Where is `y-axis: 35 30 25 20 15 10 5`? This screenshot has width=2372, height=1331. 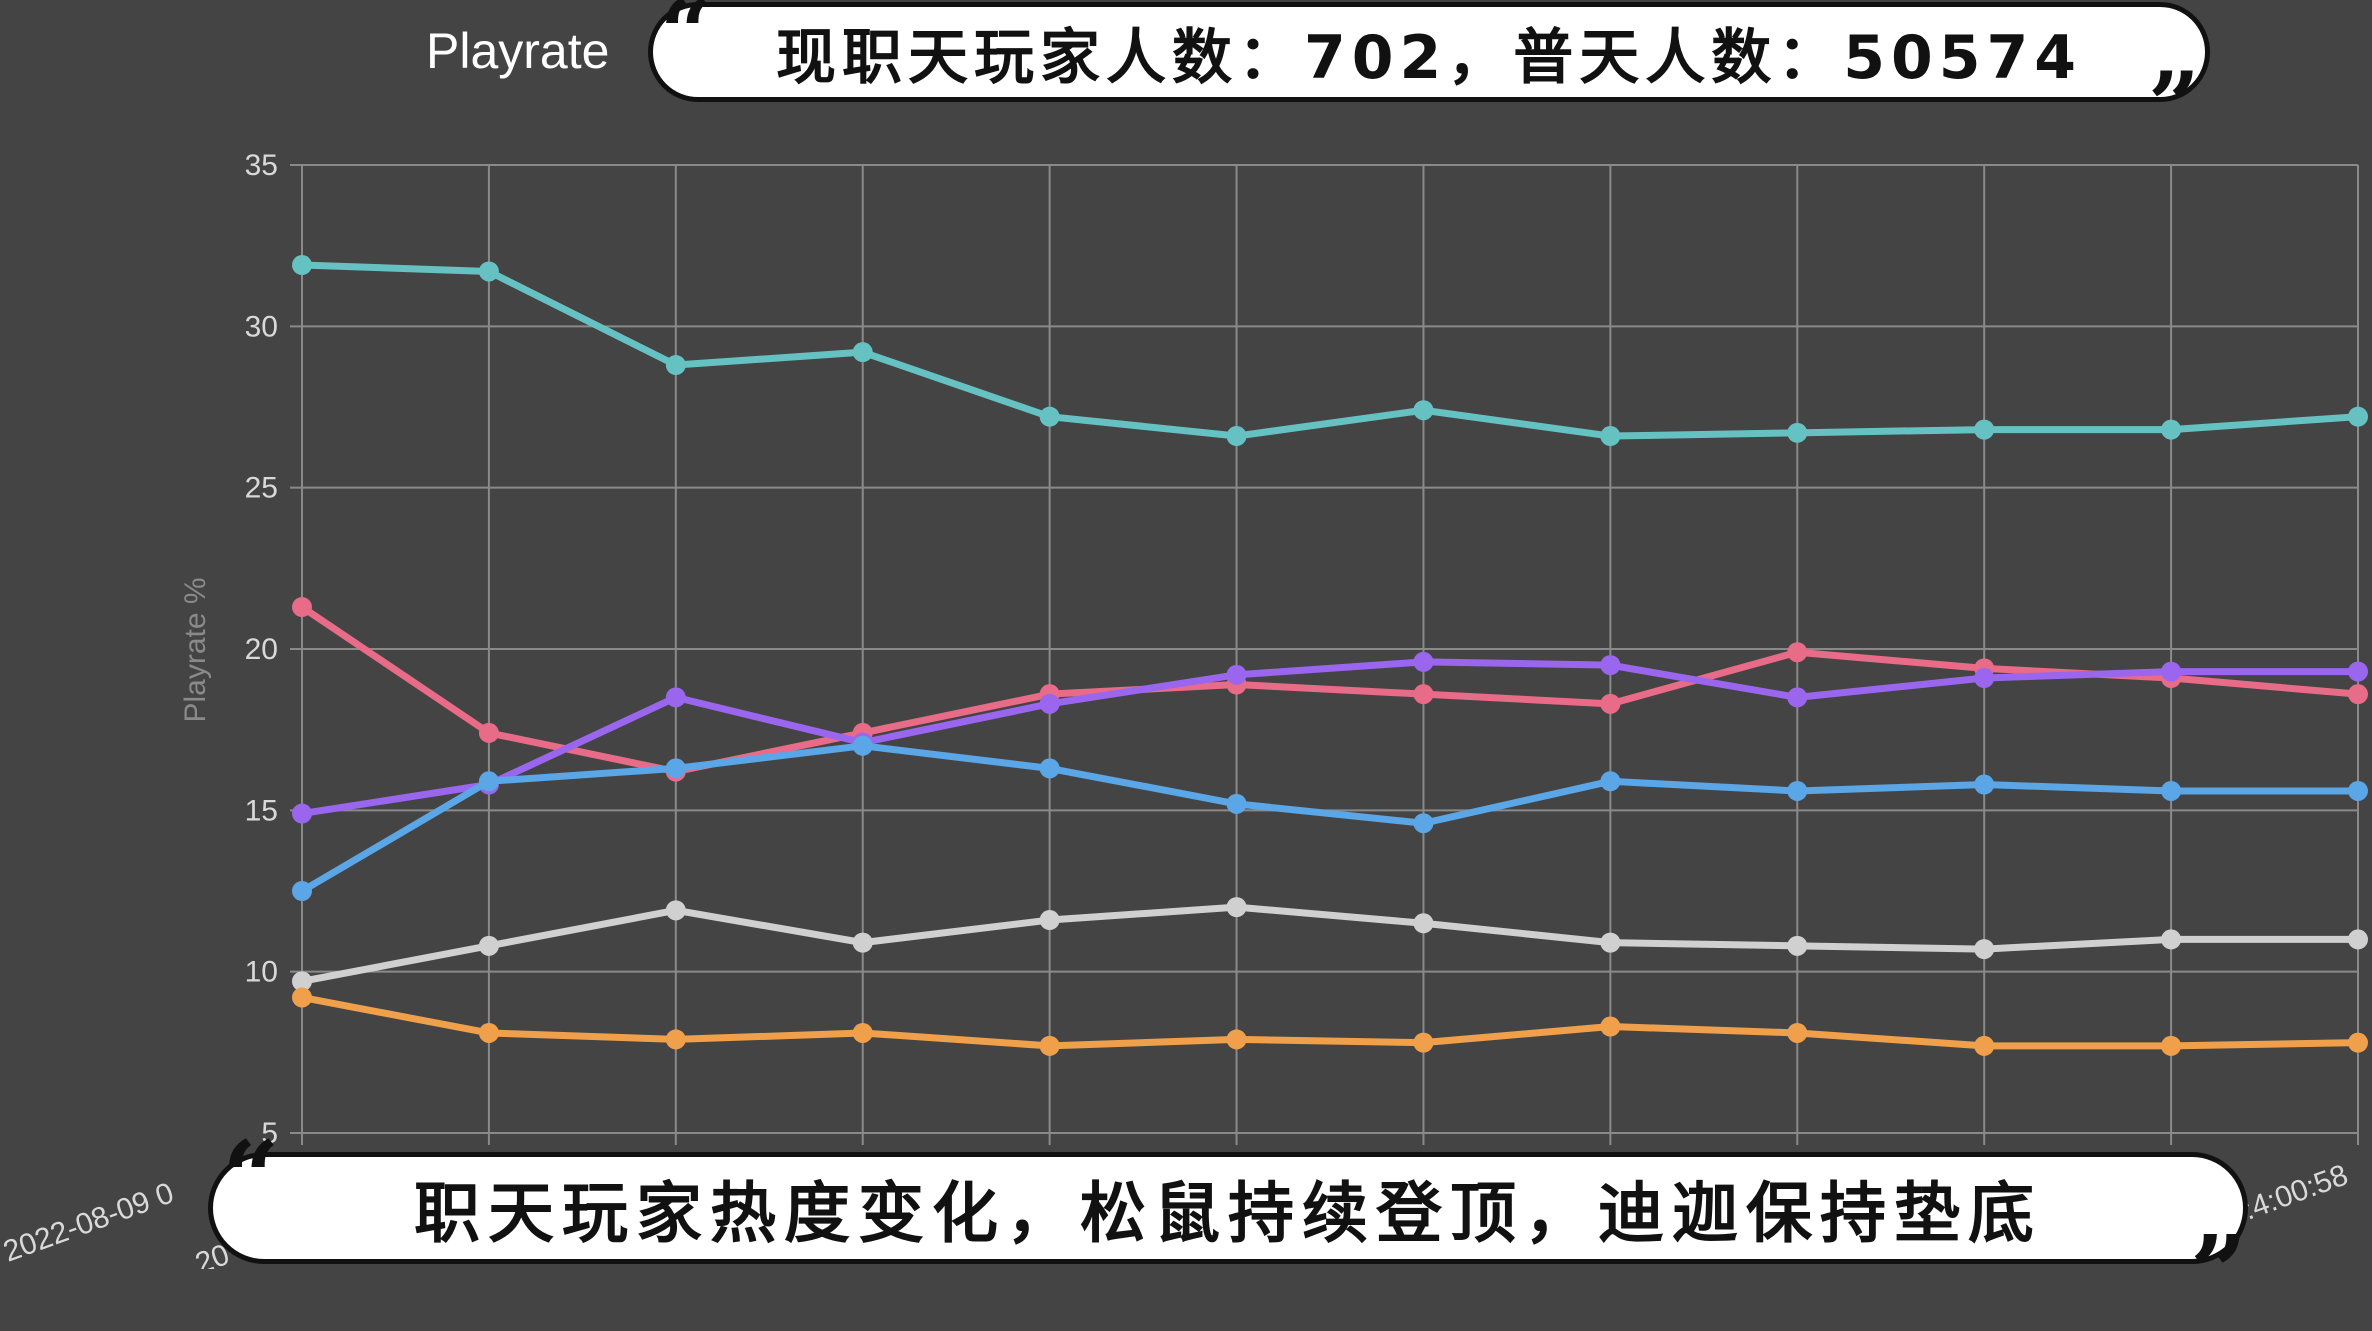
y-axis: 35 30 25 20 15 10 5 is located at coordinates (261, 649).